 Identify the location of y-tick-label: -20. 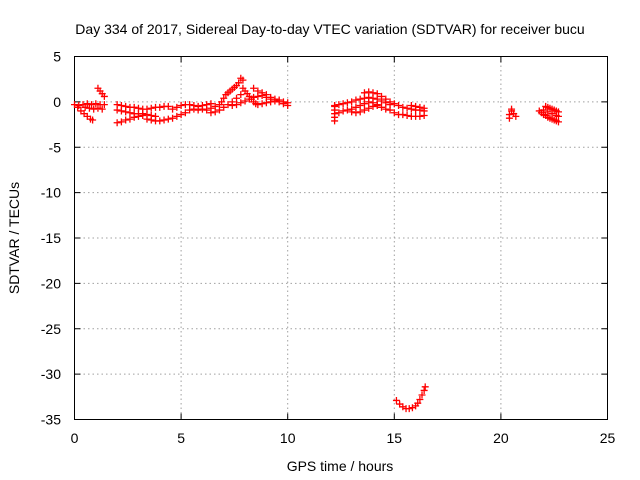
(51, 283).